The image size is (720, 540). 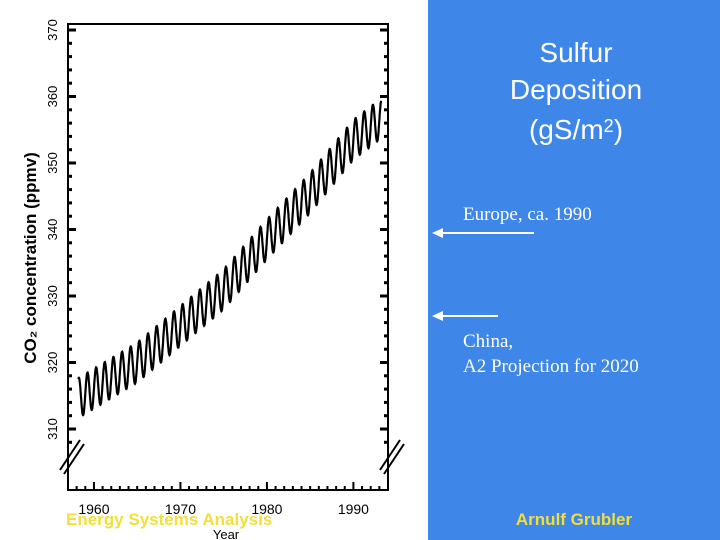 What do you see at coordinates (52, 429) in the screenshot?
I see `y-tick-label: 310` at bounding box center [52, 429].